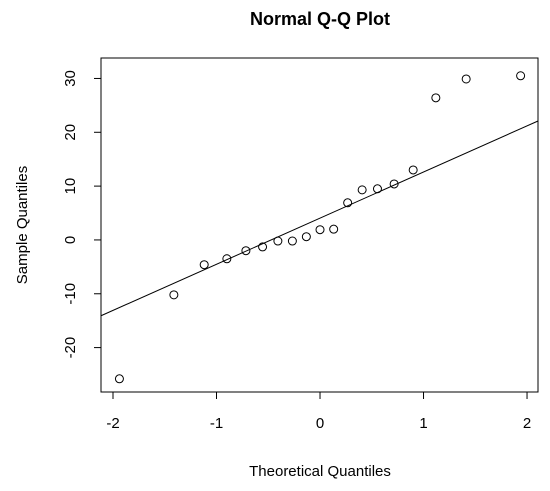 This screenshot has width=550, height=491. Describe the element at coordinates (70, 240) in the screenshot. I see `y-tick-label: 0` at that location.